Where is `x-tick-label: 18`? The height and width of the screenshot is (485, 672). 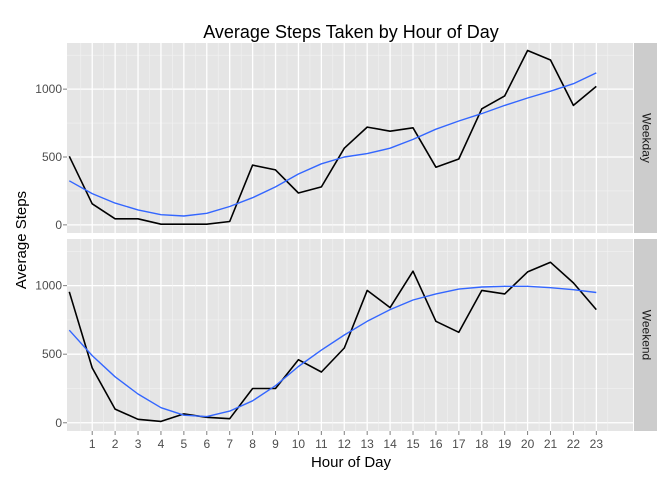 x-tick-label: 18 is located at coordinates (482, 444).